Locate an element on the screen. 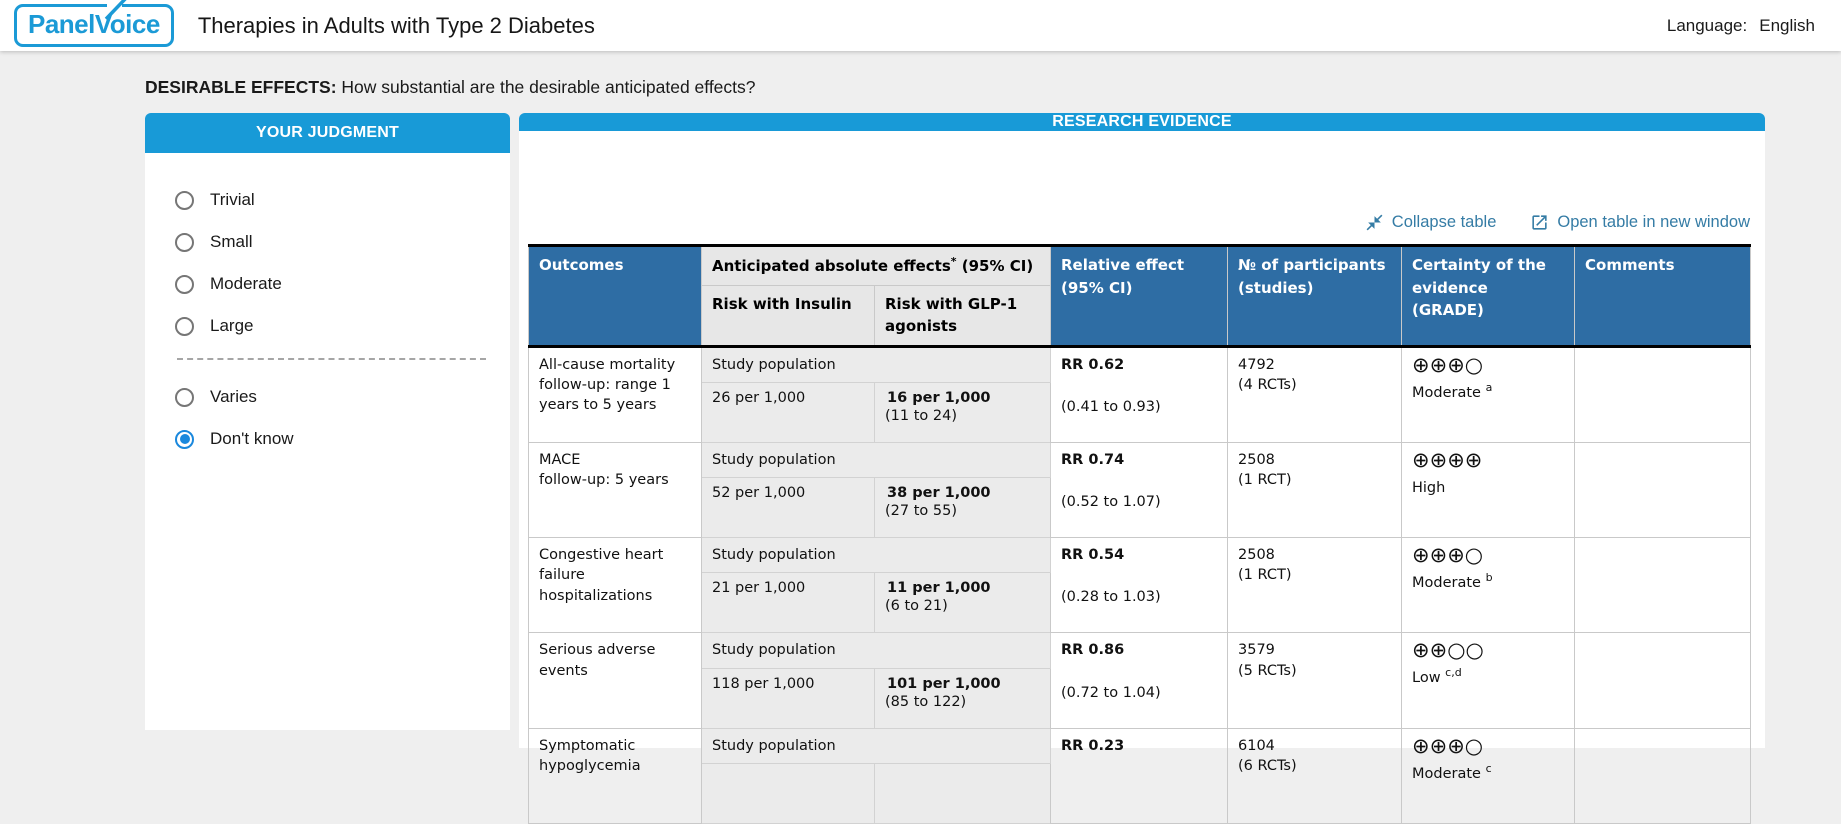 This screenshot has width=1841, height=824. risk-insulin-cell: 52 per 1,000 is located at coordinates (788, 508).